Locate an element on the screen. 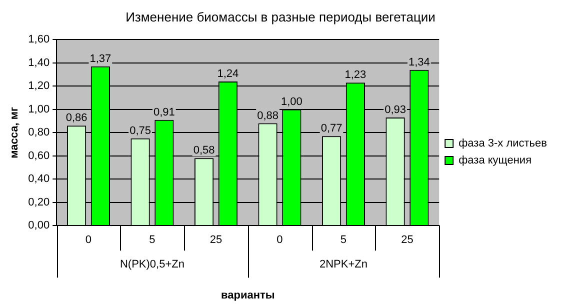  data-label: 0,88 is located at coordinates (267, 116).